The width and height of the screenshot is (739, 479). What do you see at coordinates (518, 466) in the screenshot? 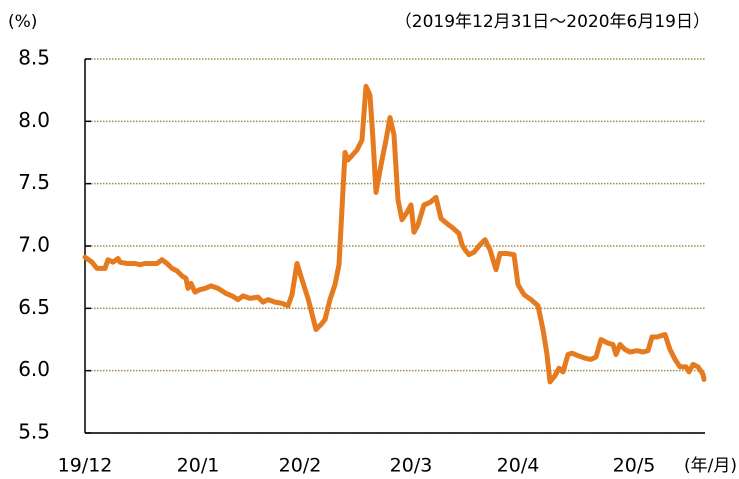
I see `x-tick-label: 20/4` at bounding box center [518, 466].